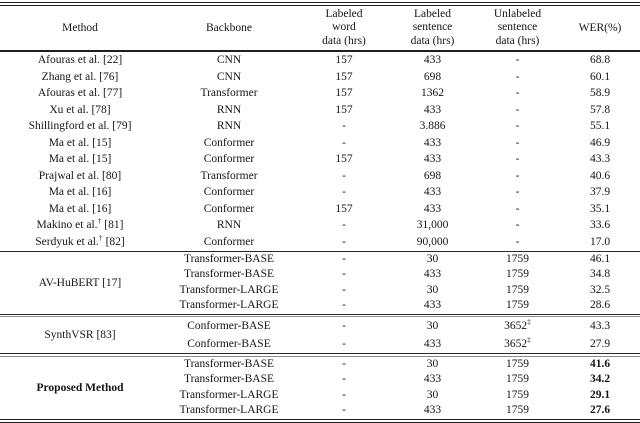  I want to click on cell-method: Ma et al. [16], so click(80, 192).